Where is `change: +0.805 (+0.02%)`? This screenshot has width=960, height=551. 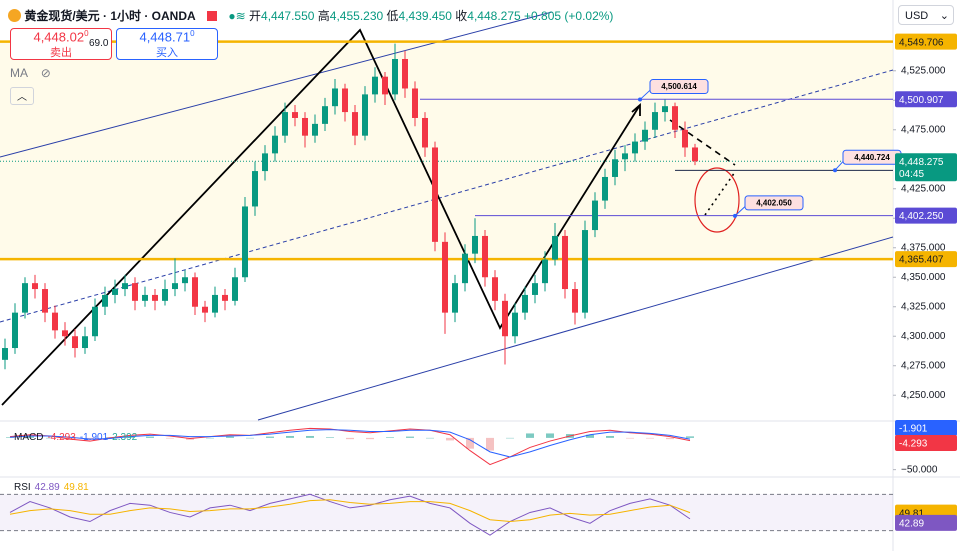 change: +0.805 (+0.02%) is located at coordinates (569, 16).